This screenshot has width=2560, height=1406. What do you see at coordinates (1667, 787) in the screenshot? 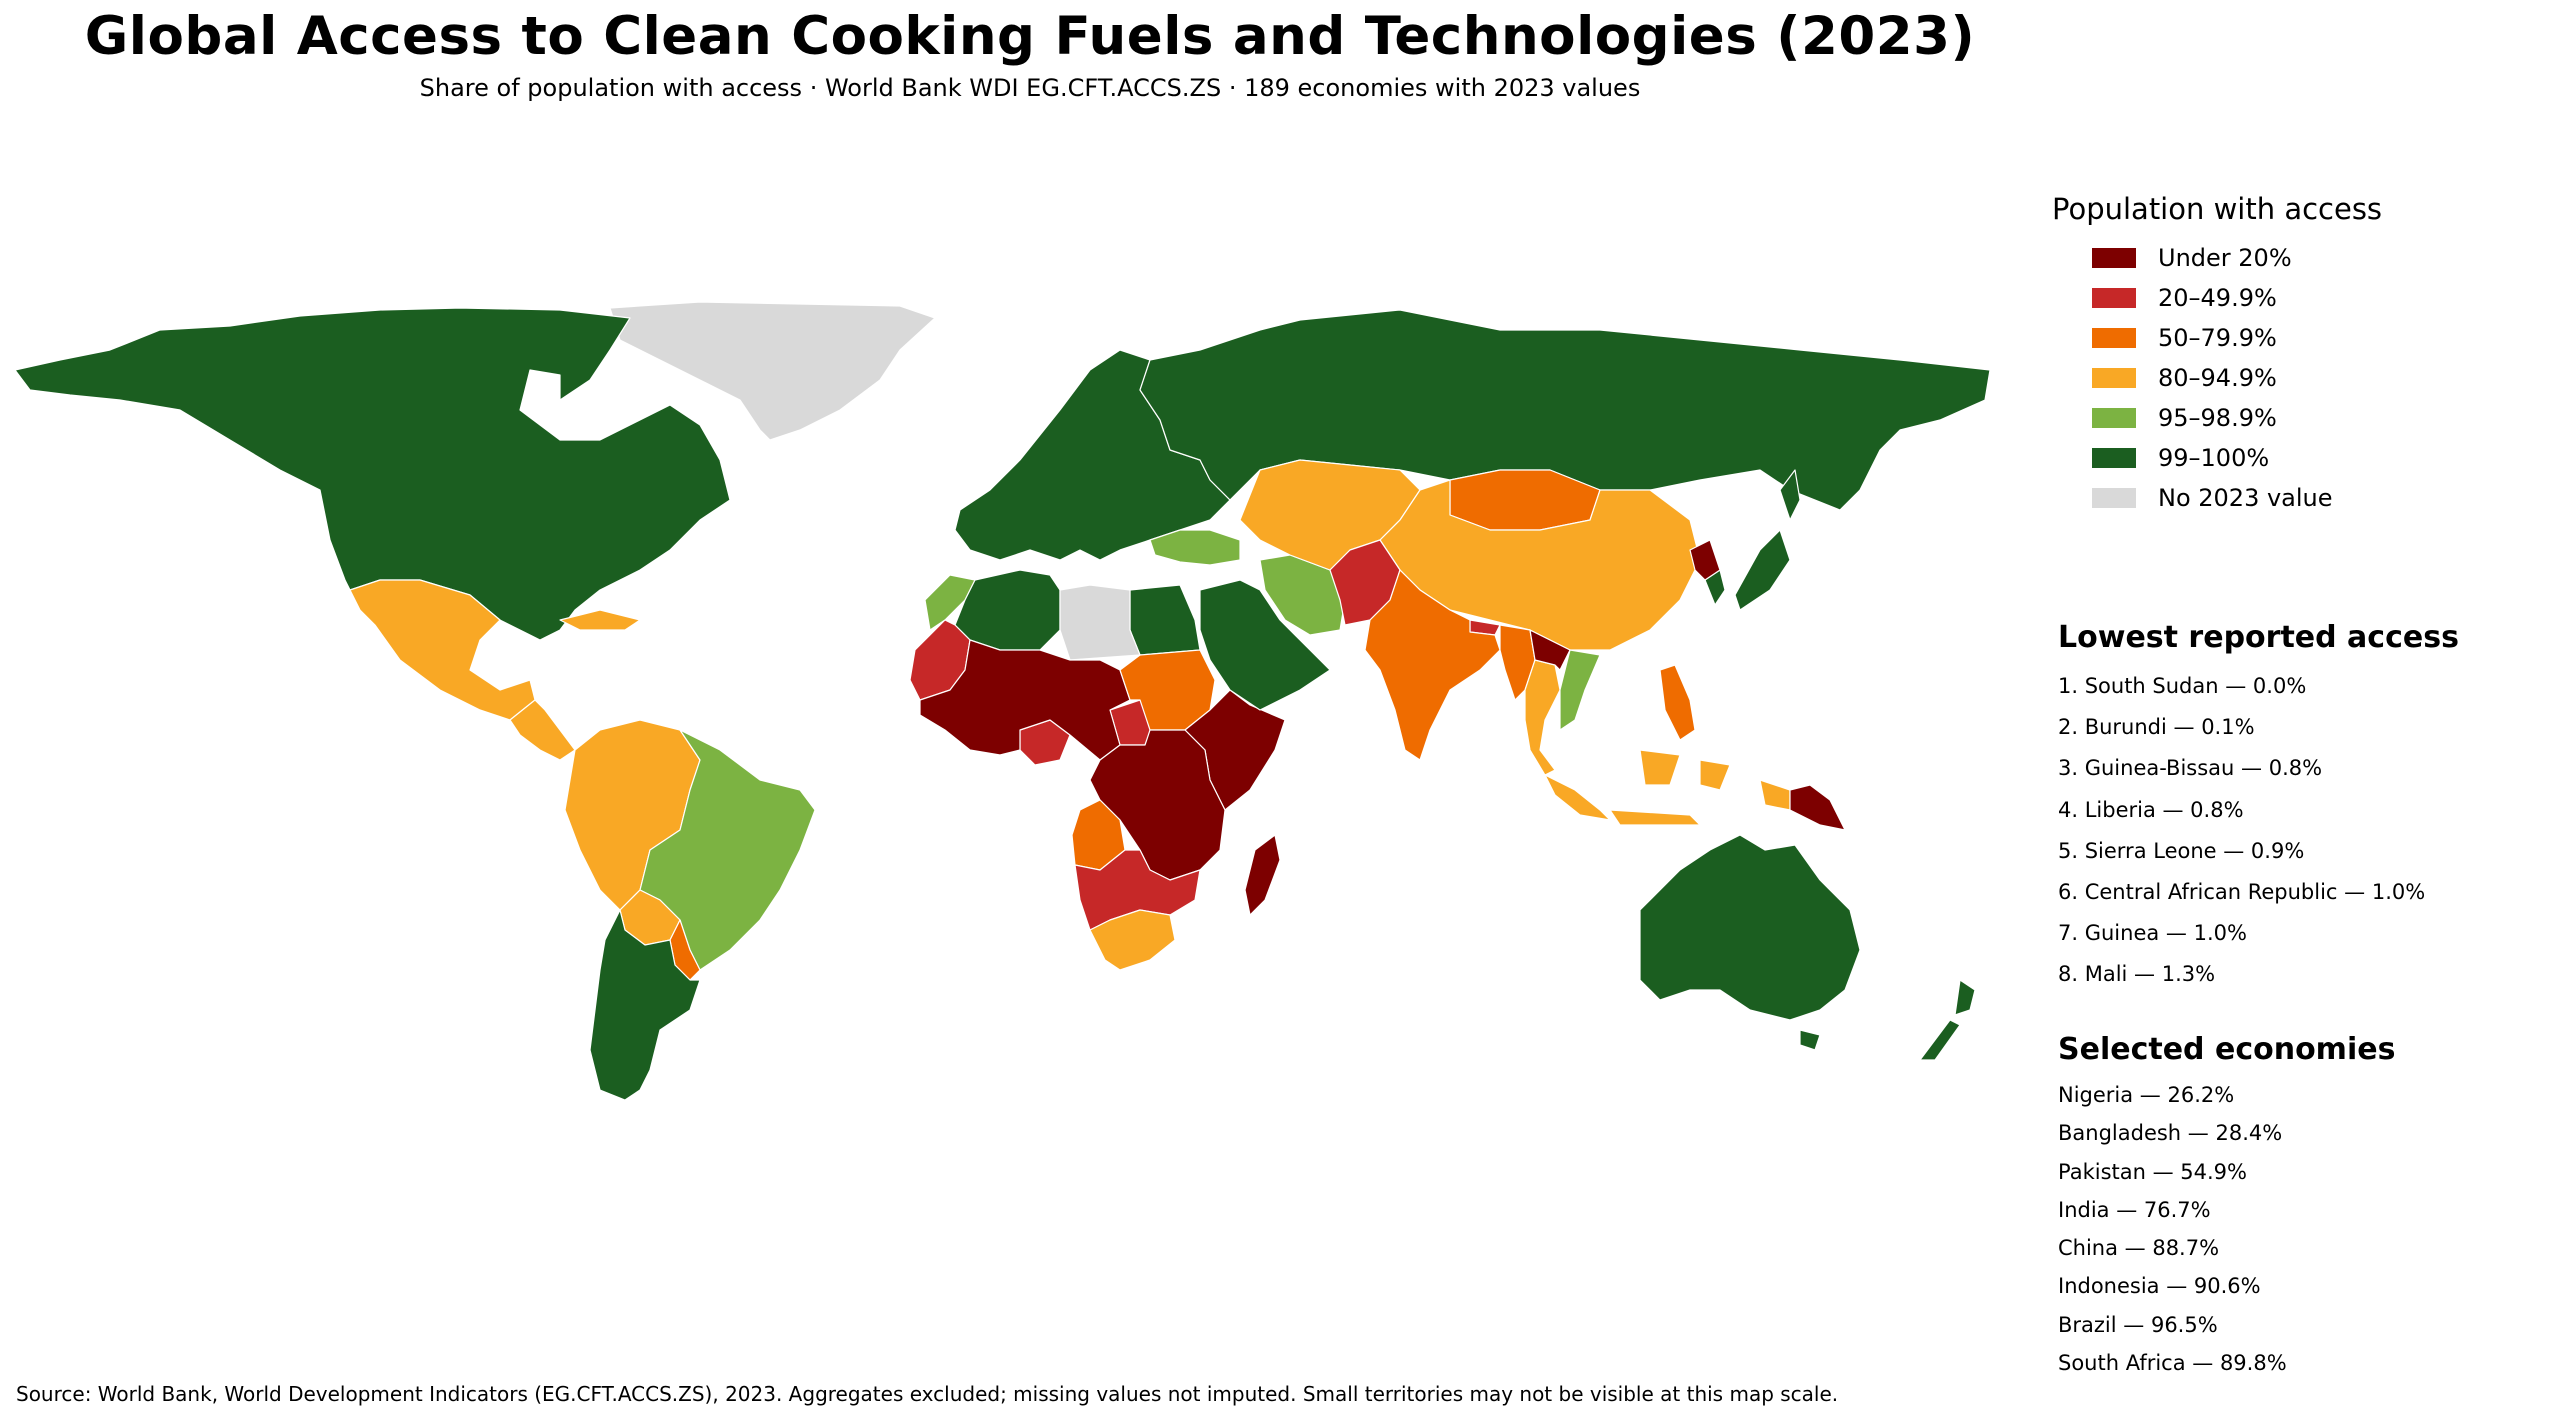
I see `region-indonesia` at bounding box center [1667, 787].